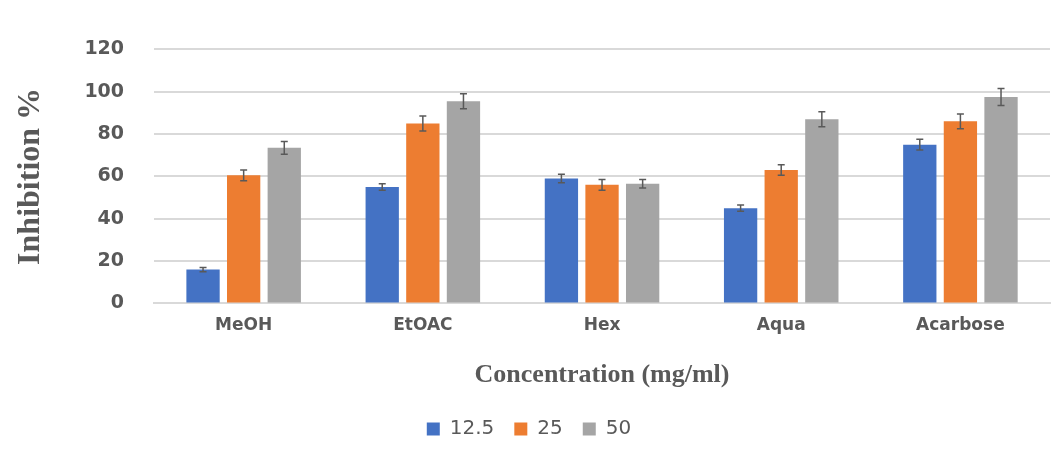 Image resolution: width=1062 pixels, height=457 pixels. What do you see at coordinates (618, 427) in the screenshot?
I see `legend-label: 50` at bounding box center [618, 427].